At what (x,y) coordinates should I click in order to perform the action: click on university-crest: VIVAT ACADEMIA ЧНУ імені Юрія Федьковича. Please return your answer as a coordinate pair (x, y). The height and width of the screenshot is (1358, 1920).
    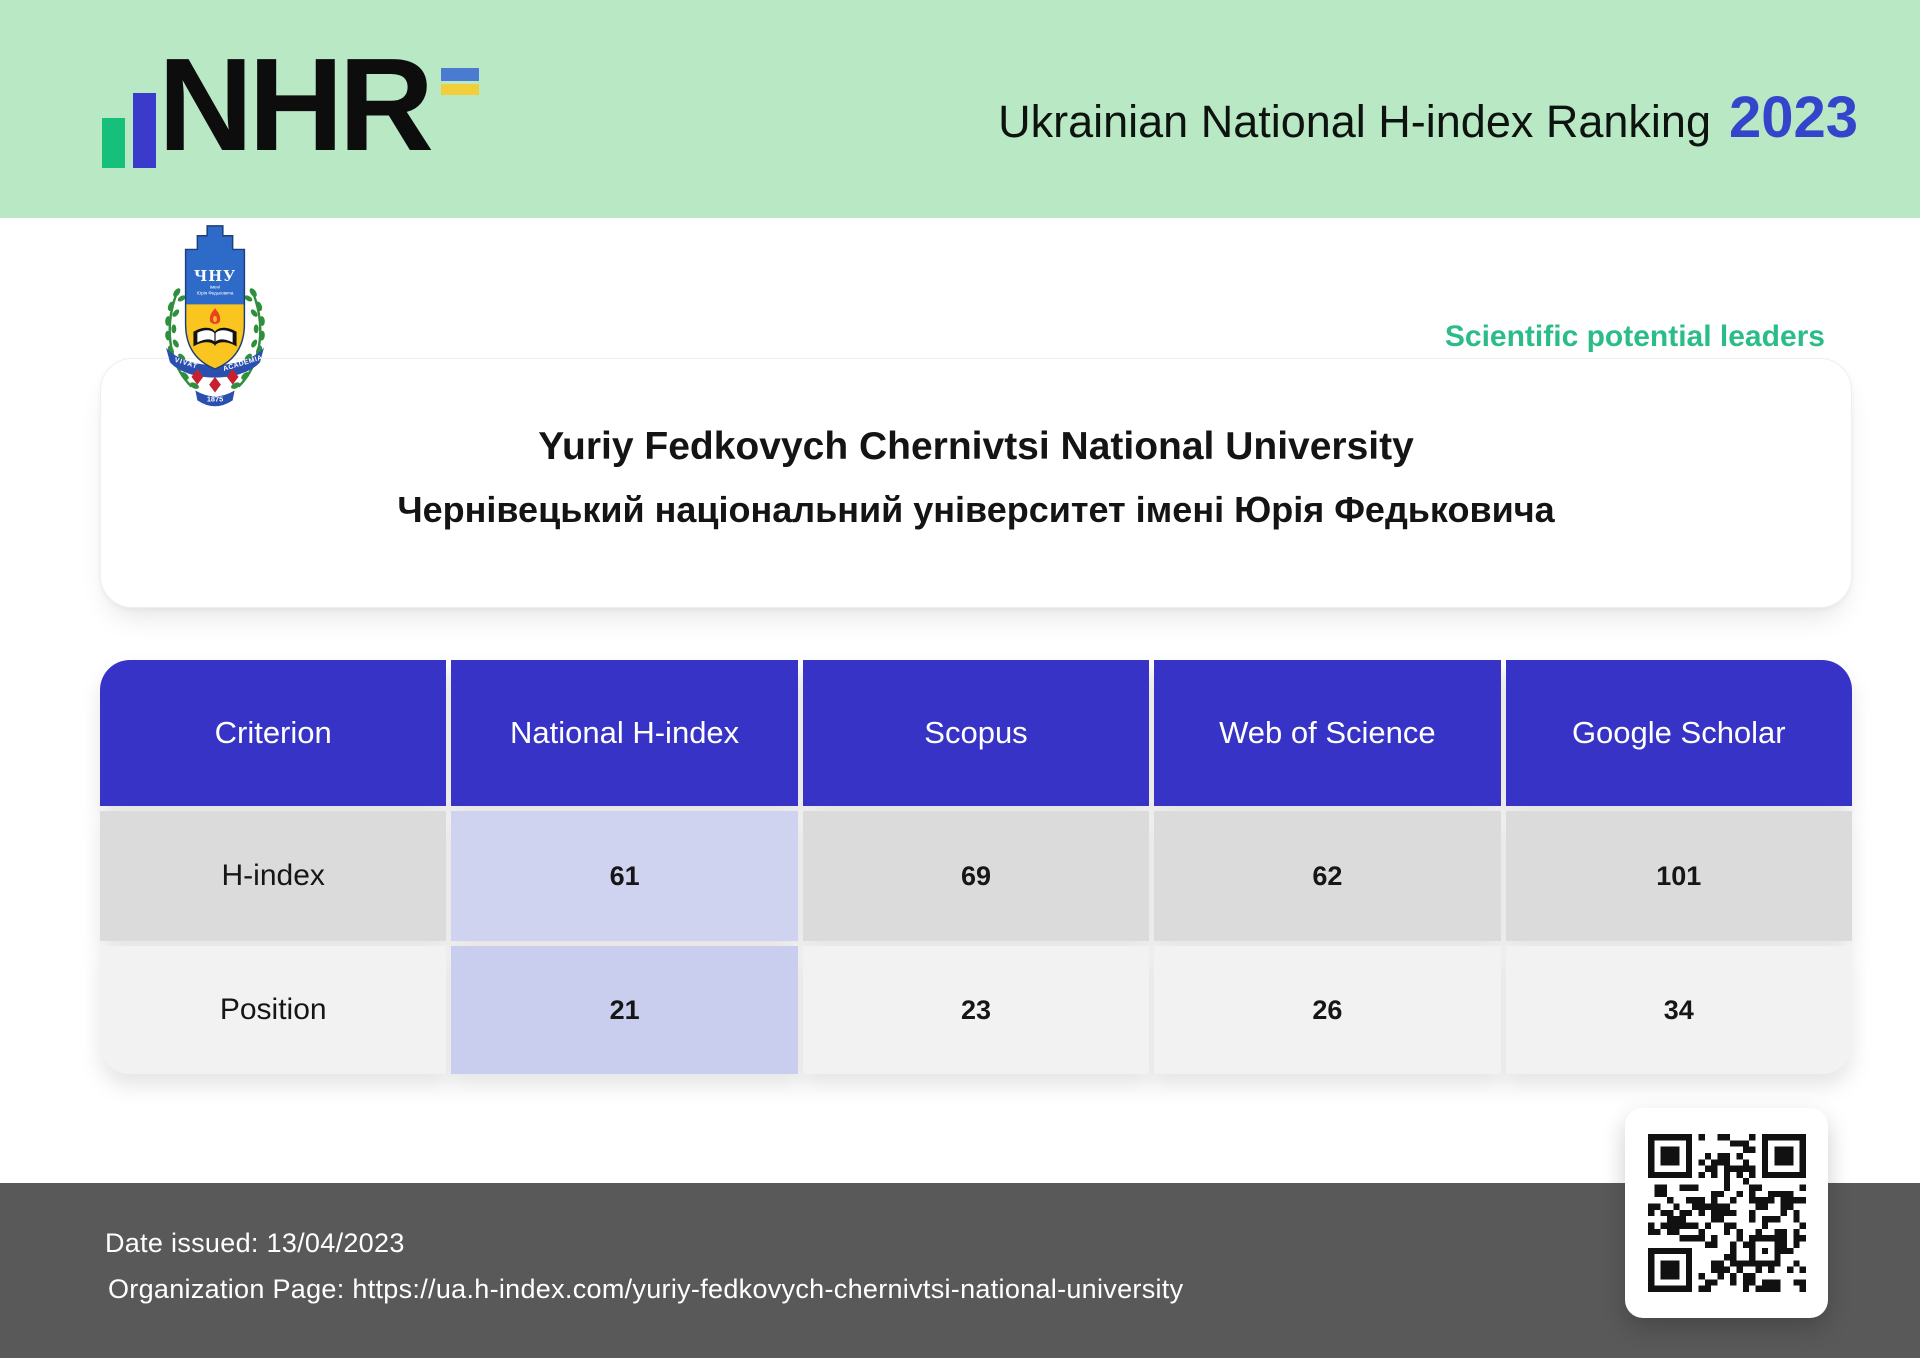
    Looking at the image, I should click on (215, 320).